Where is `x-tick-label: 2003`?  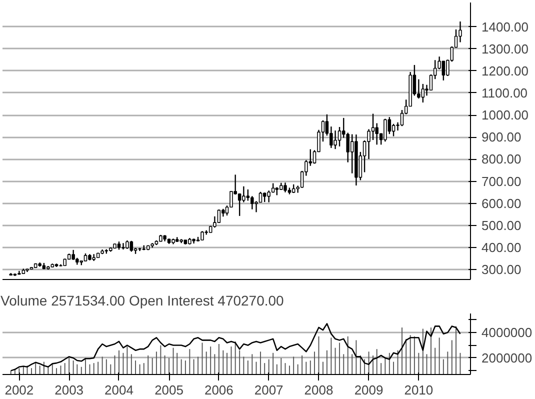
x-tick-label: 2003 is located at coordinates (69, 390).